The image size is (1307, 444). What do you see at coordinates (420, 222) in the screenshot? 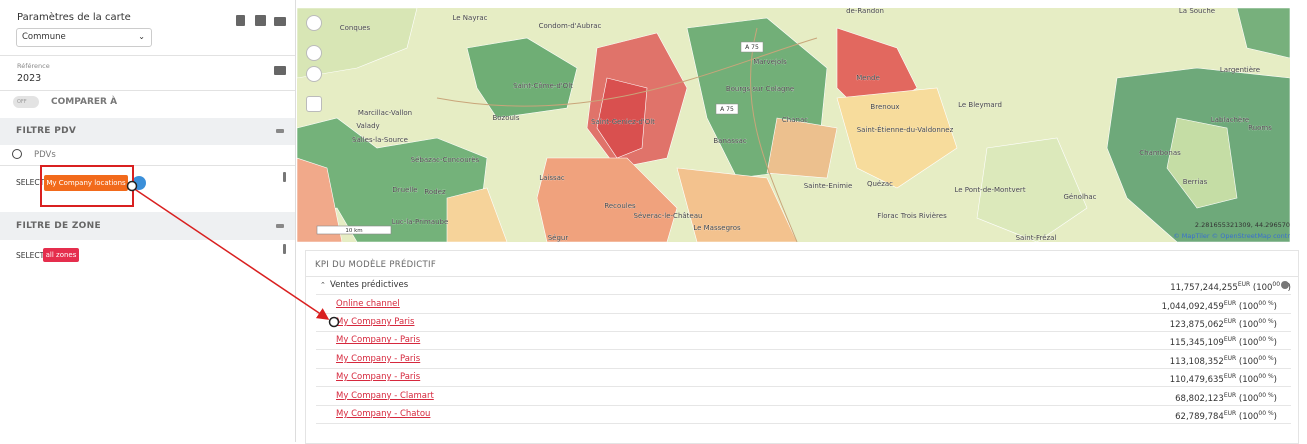
I see `place-label: Luc-la-Primaube` at bounding box center [420, 222].